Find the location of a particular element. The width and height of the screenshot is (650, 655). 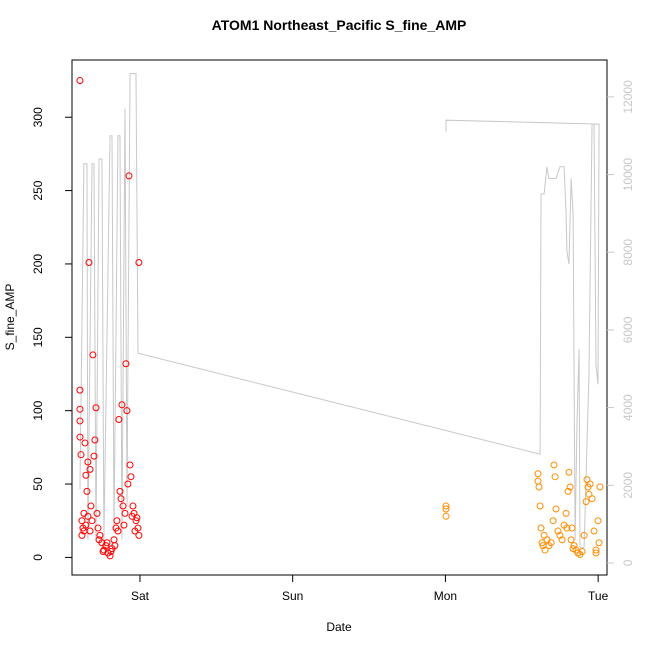

y-tick-label: 150 is located at coordinates (38, 337).